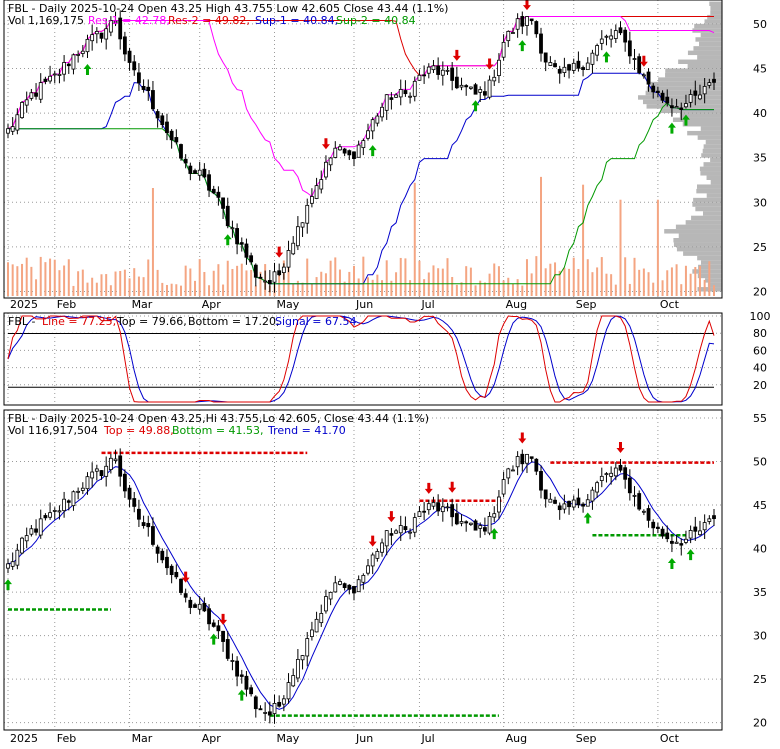  What do you see at coordinates (522, 46) in the screenshot?
I see `up-arrow` at bounding box center [522, 46].